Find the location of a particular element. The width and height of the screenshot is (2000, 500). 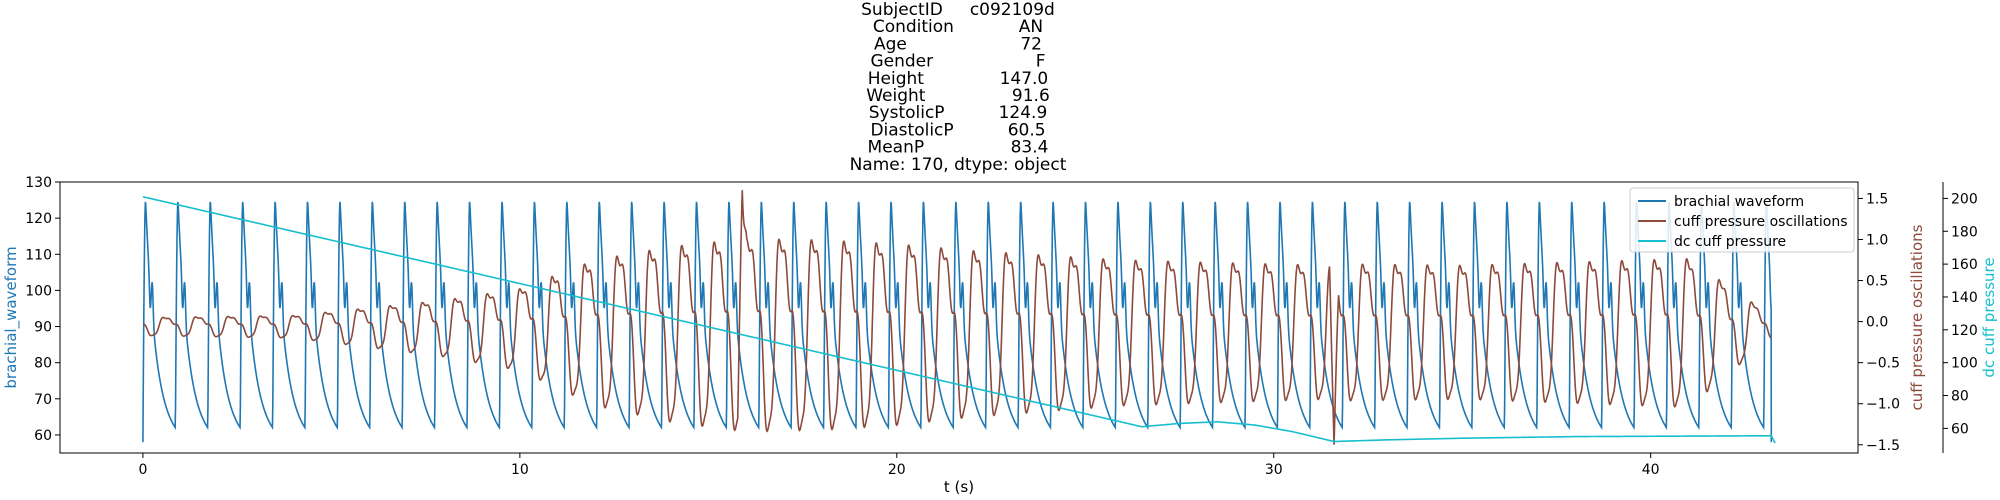

title-line: Weight 91.6 is located at coordinates (958, 96).